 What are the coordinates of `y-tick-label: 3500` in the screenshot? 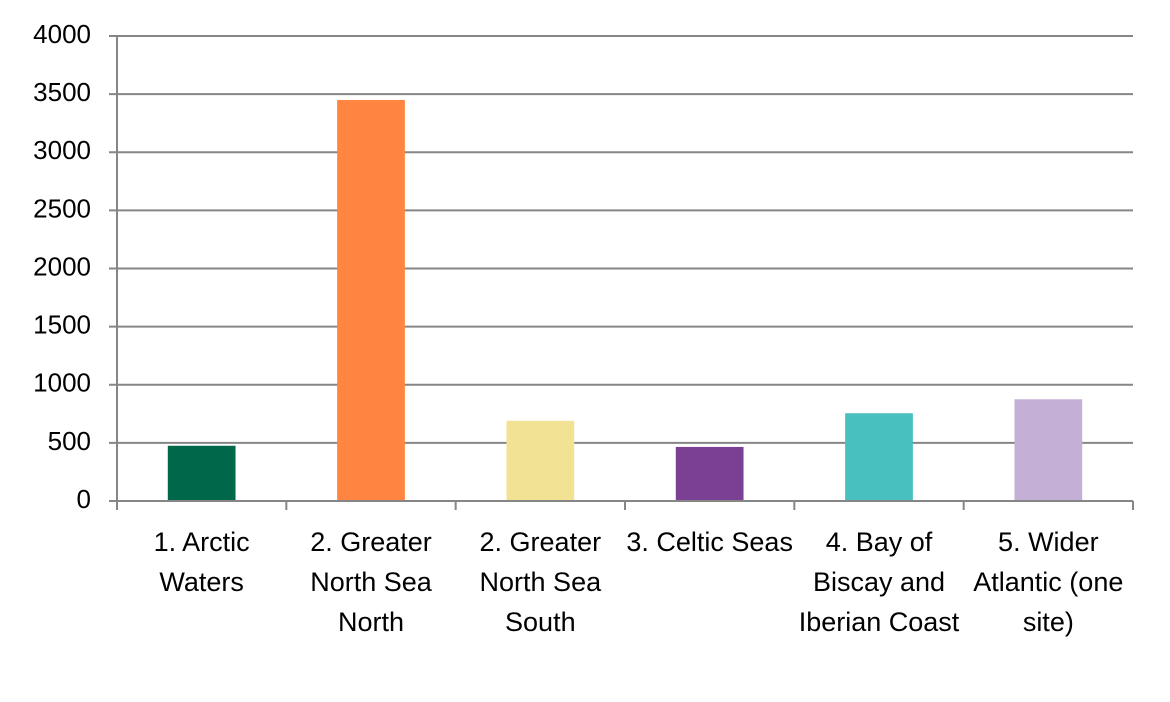 It's located at (62, 92).